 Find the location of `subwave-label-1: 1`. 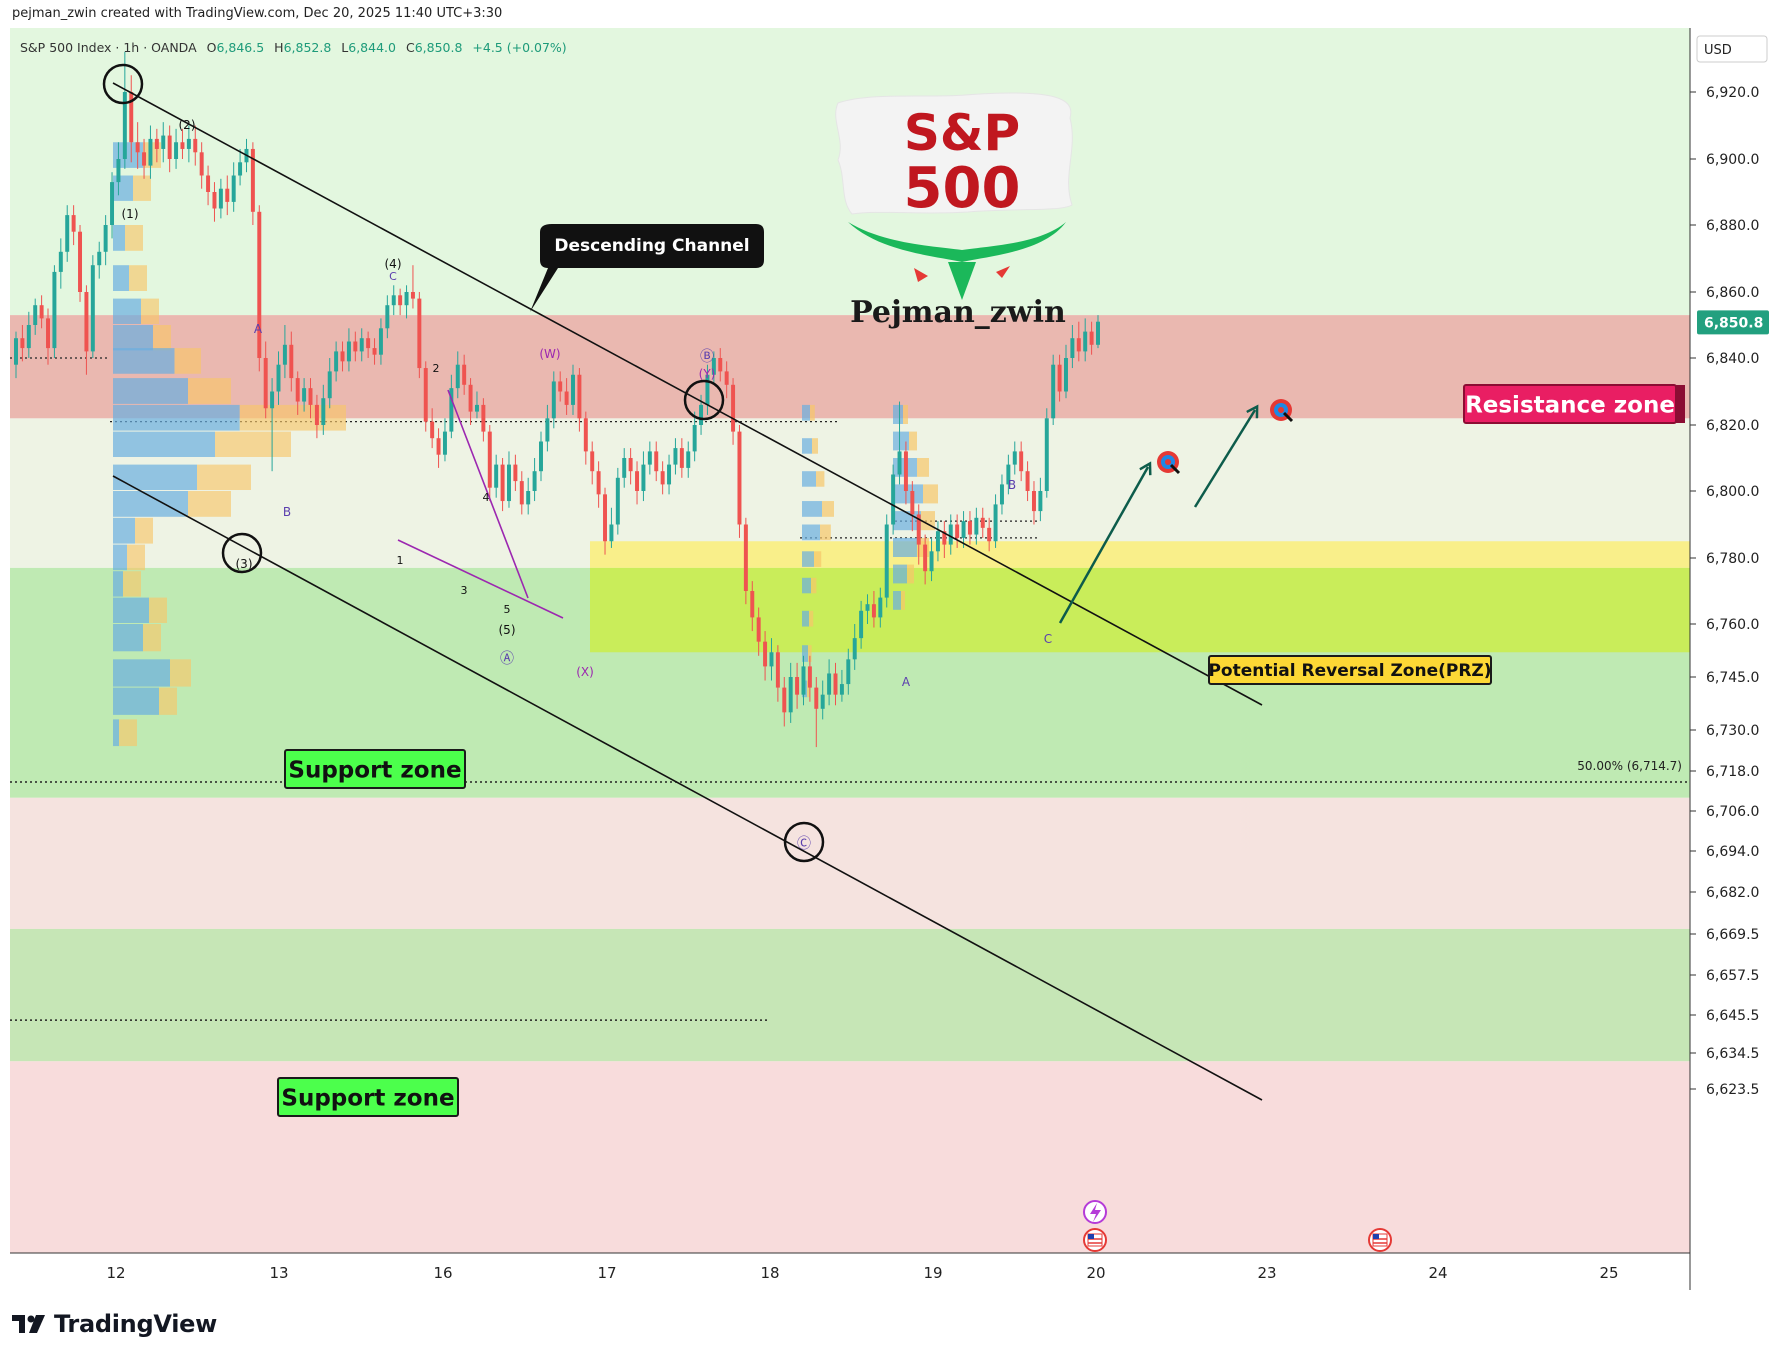

subwave-label-1: 1 is located at coordinates (400, 560).